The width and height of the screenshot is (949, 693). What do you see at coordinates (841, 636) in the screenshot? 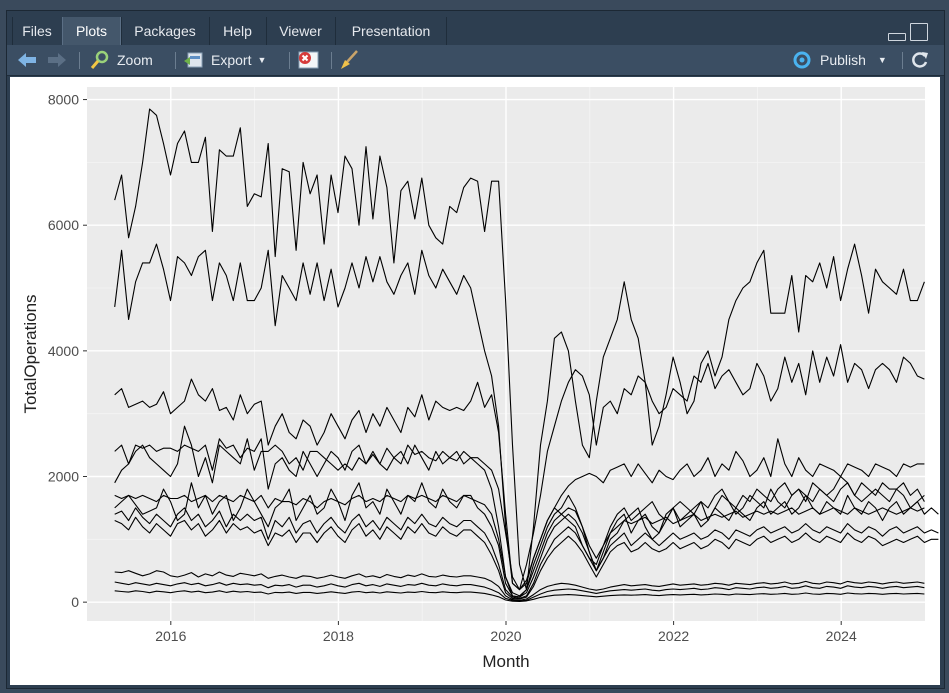
I see `x-tick-label: 2024` at bounding box center [841, 636].